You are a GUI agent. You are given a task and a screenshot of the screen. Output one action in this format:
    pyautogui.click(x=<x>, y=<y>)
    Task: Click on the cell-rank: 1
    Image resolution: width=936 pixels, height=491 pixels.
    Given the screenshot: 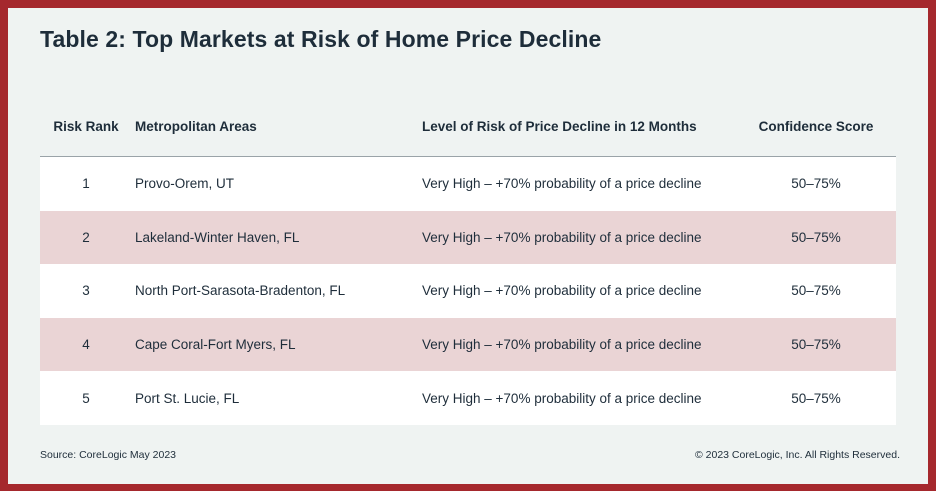 What is the action you would take?
    pyautogui.click(x=86, y=184)
    